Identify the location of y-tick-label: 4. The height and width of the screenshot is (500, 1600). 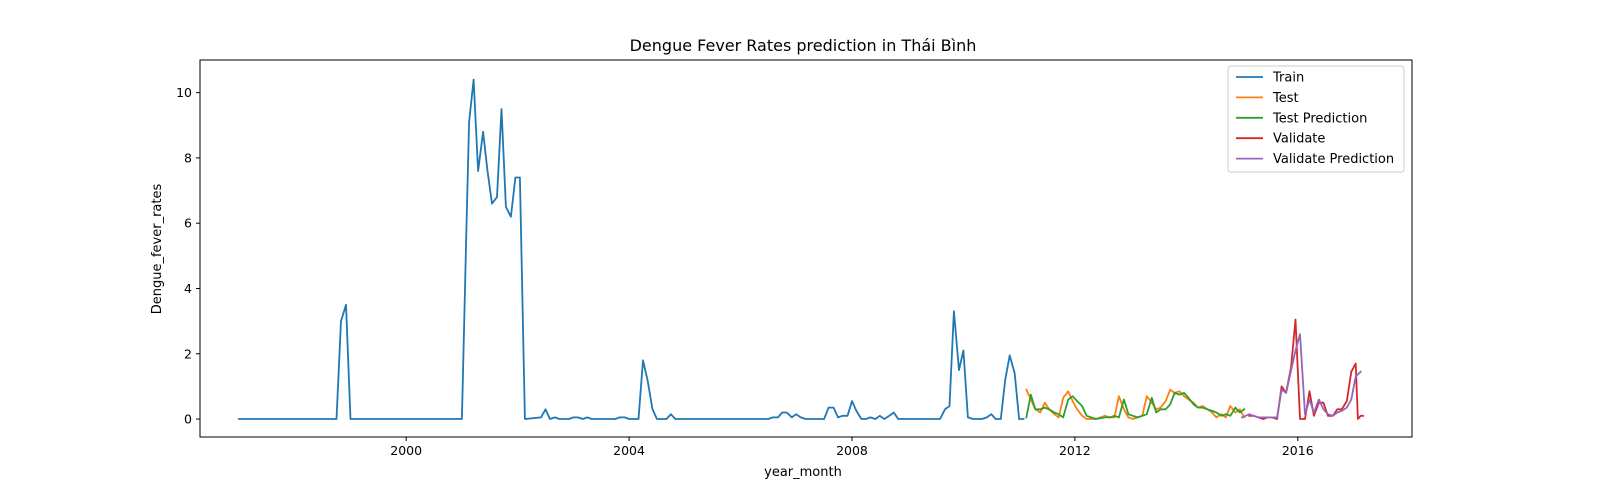
(188, 288).